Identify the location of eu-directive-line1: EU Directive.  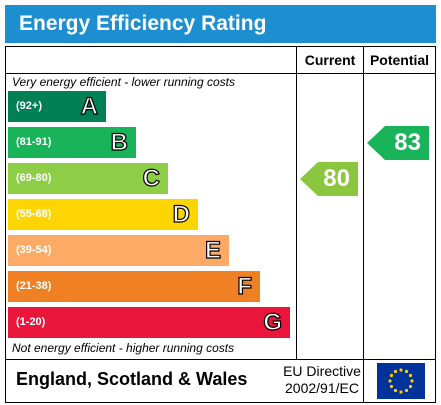
(322, 371).